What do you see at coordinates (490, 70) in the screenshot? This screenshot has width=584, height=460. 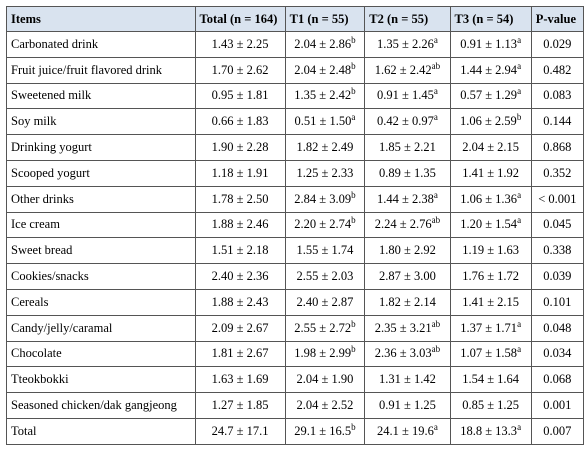 I see `cell-t3: 1.44 ± 2.94a` at bounding box center [490, 70].